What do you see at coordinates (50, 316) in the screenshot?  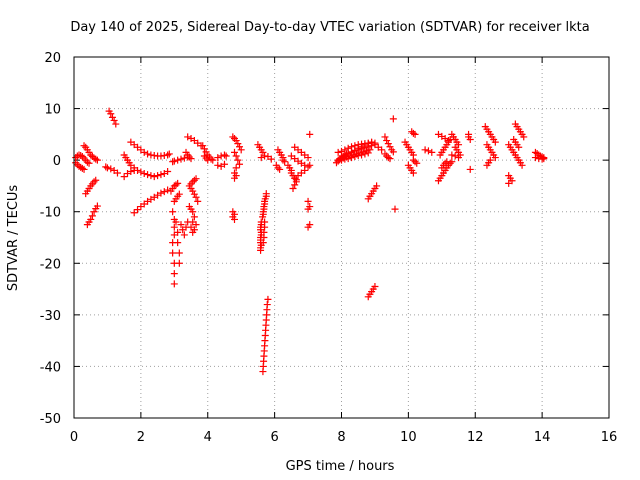 I see `y-tick-label: -30` at bounding box center [50, 316].